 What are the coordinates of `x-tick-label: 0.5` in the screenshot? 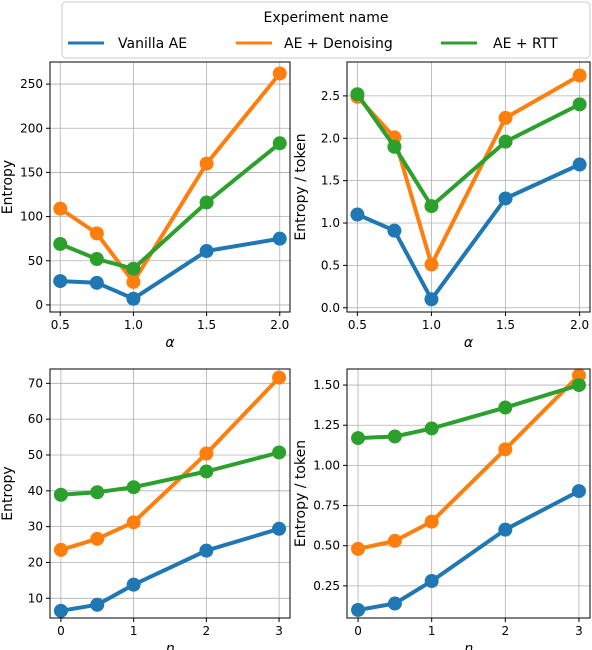 It's located at (357, 325).